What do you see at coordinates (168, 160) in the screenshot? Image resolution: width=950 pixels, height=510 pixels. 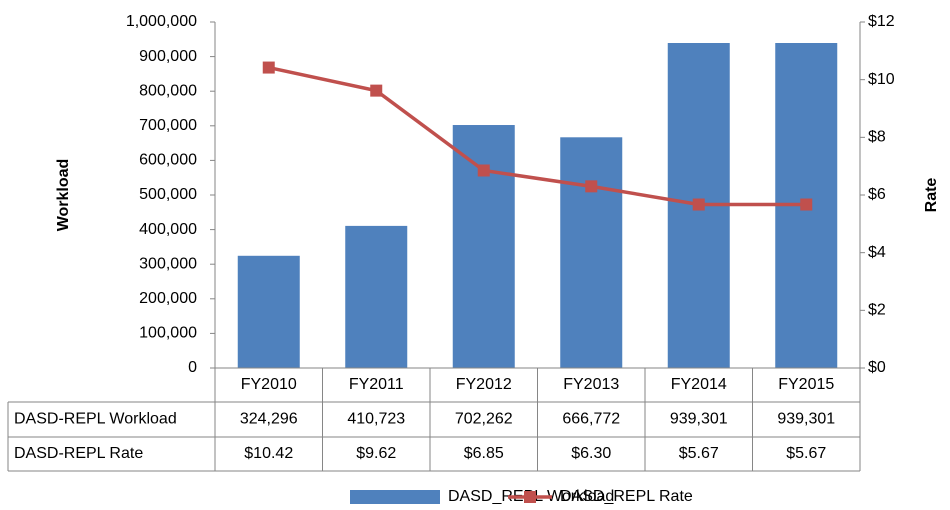 I see `y-tick-label: 600,000` at bounding box center [168, 160].